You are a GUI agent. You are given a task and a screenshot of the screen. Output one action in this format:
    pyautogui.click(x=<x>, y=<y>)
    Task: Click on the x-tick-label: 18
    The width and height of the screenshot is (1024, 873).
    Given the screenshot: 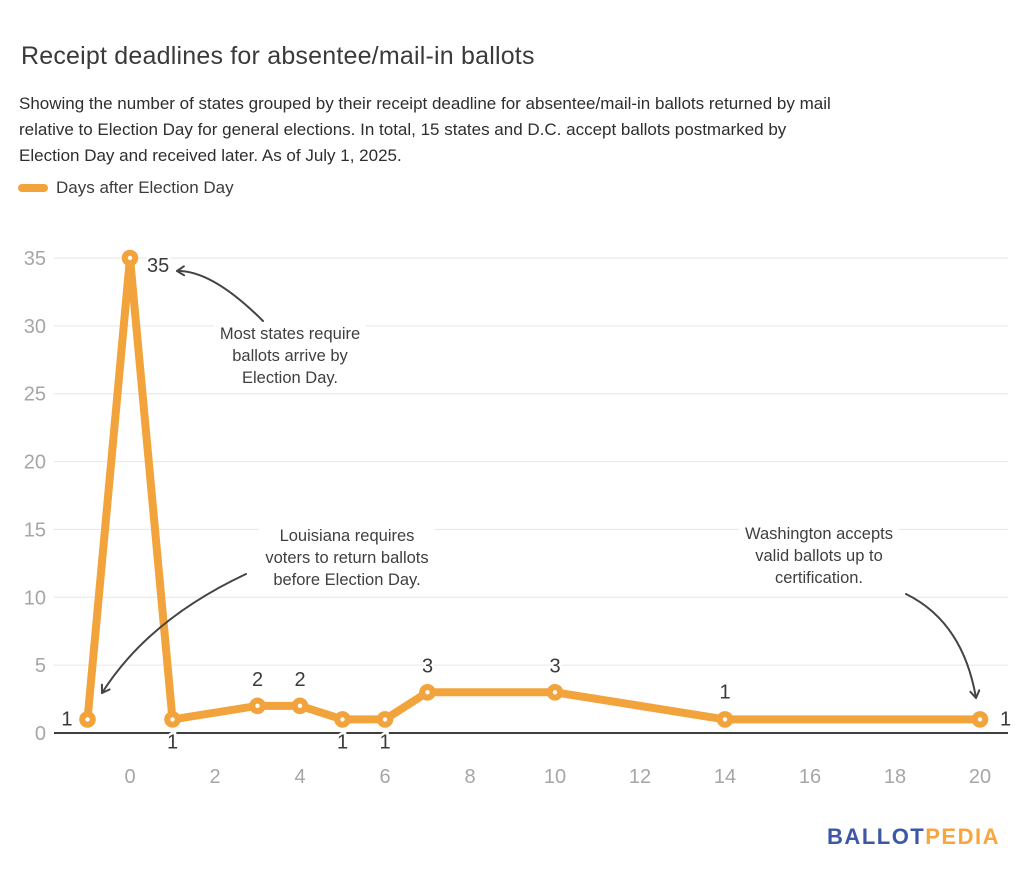 What is the action you would take?
    pyautogui.click(x=895, y=777)
    